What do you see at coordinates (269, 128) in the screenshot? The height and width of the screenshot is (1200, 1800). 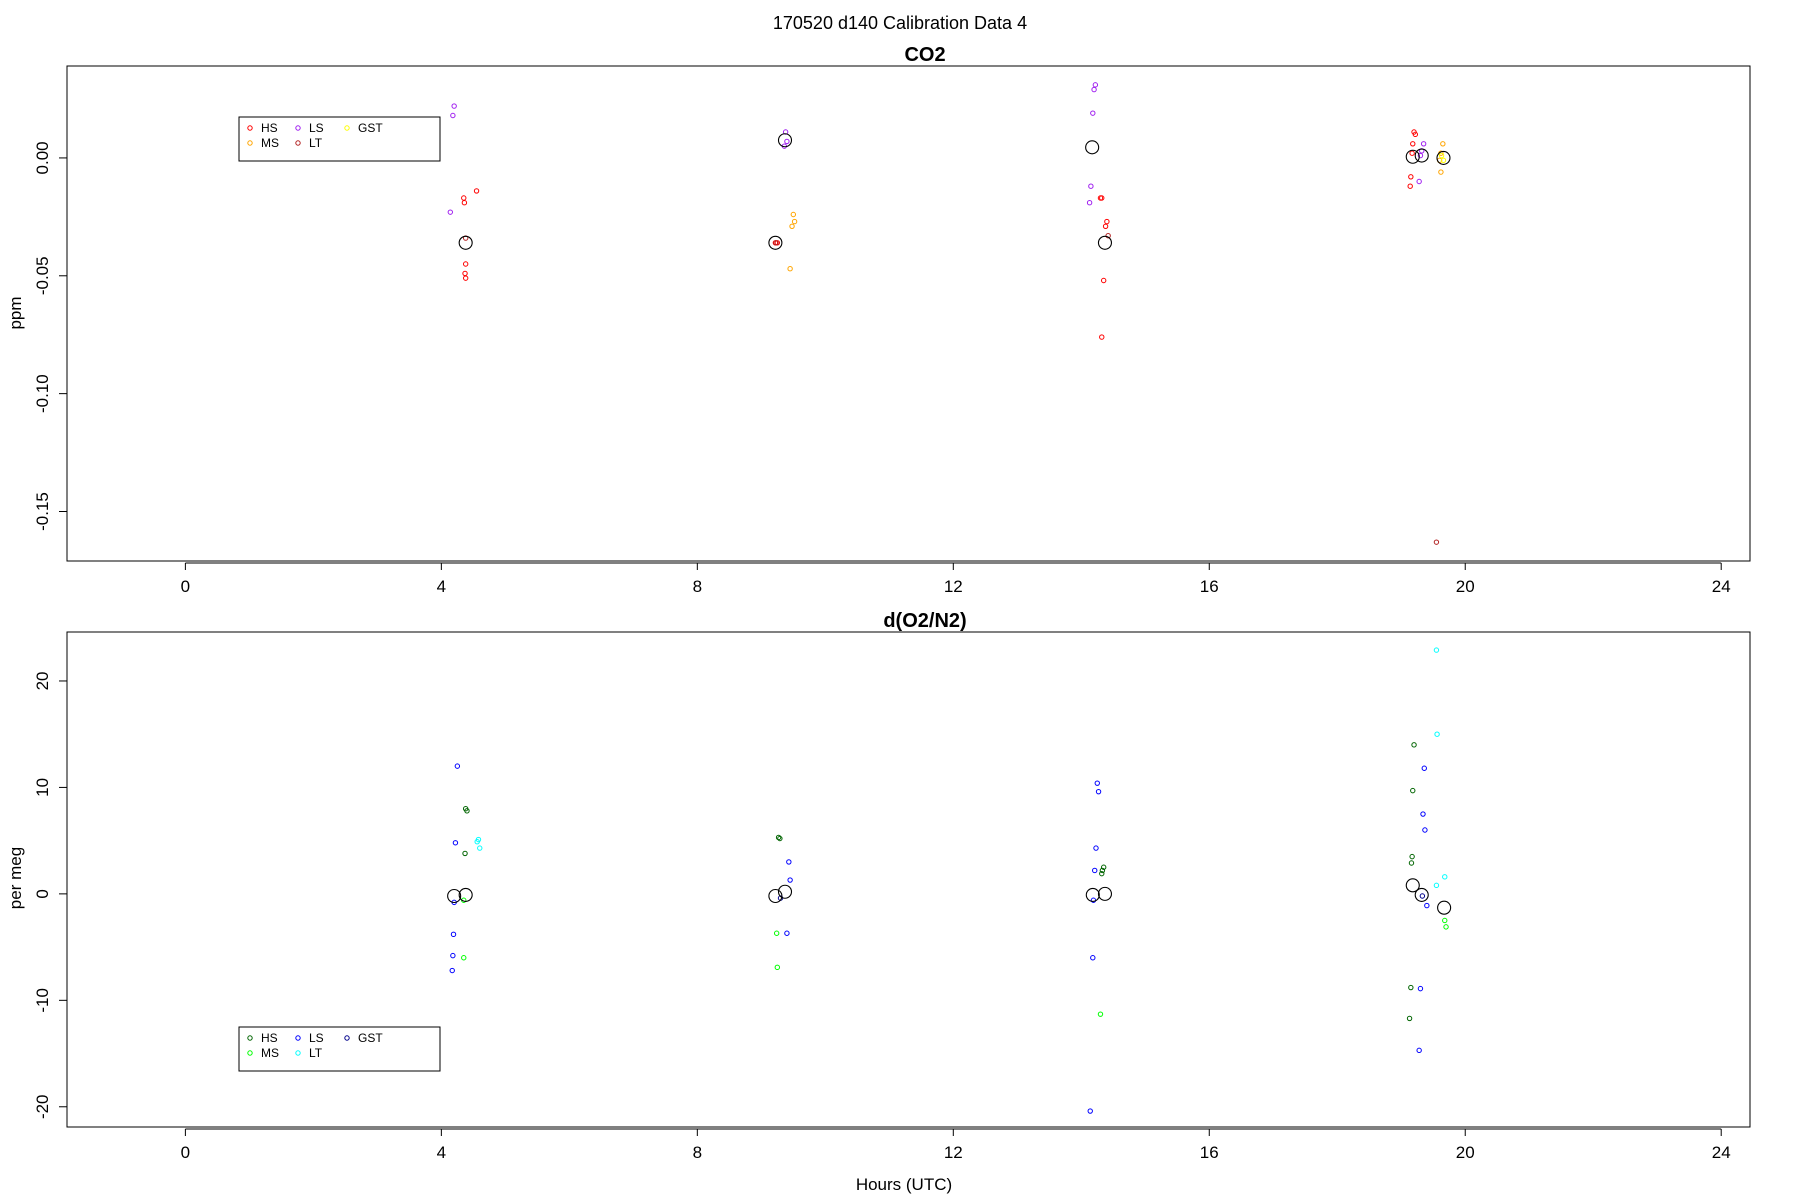 I see `co2-legend-label: HS` at bounding box center [269, 128].